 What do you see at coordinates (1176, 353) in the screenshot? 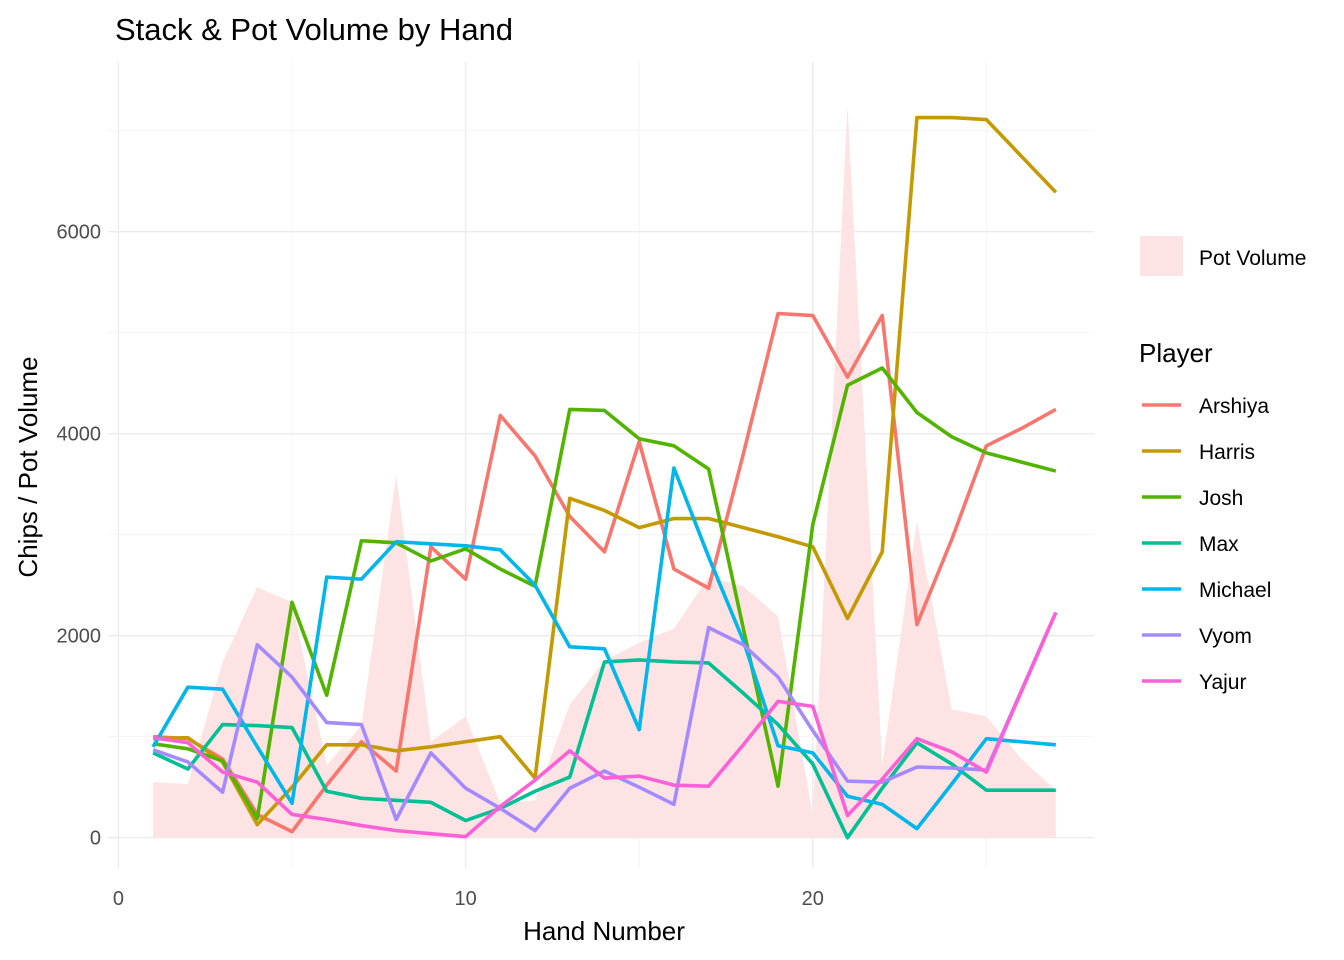
I see `legend-title: Player` at bounding box center [1176, 353].